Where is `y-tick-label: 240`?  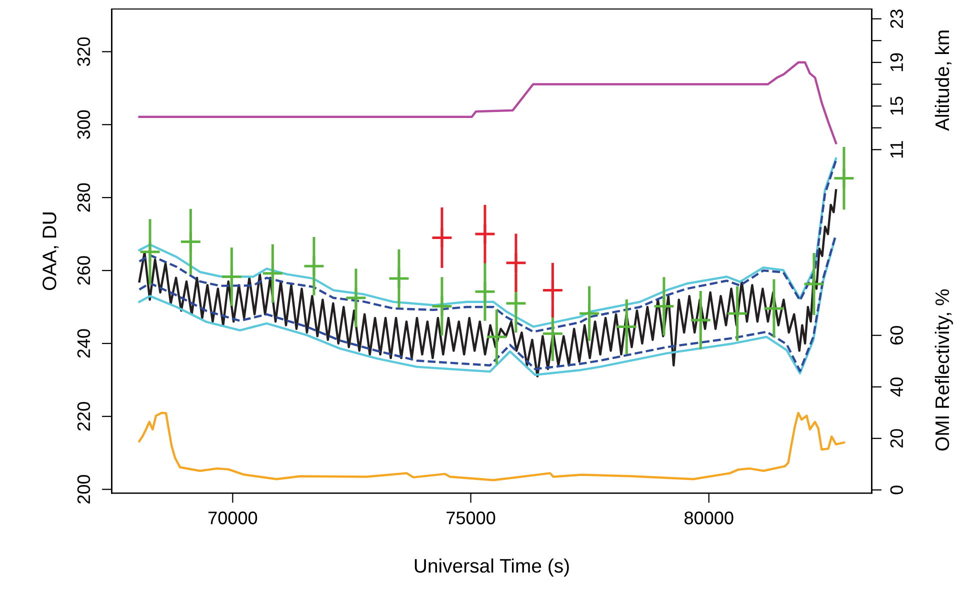
y-tick-label: 240 is located at coordinates (83, 343).